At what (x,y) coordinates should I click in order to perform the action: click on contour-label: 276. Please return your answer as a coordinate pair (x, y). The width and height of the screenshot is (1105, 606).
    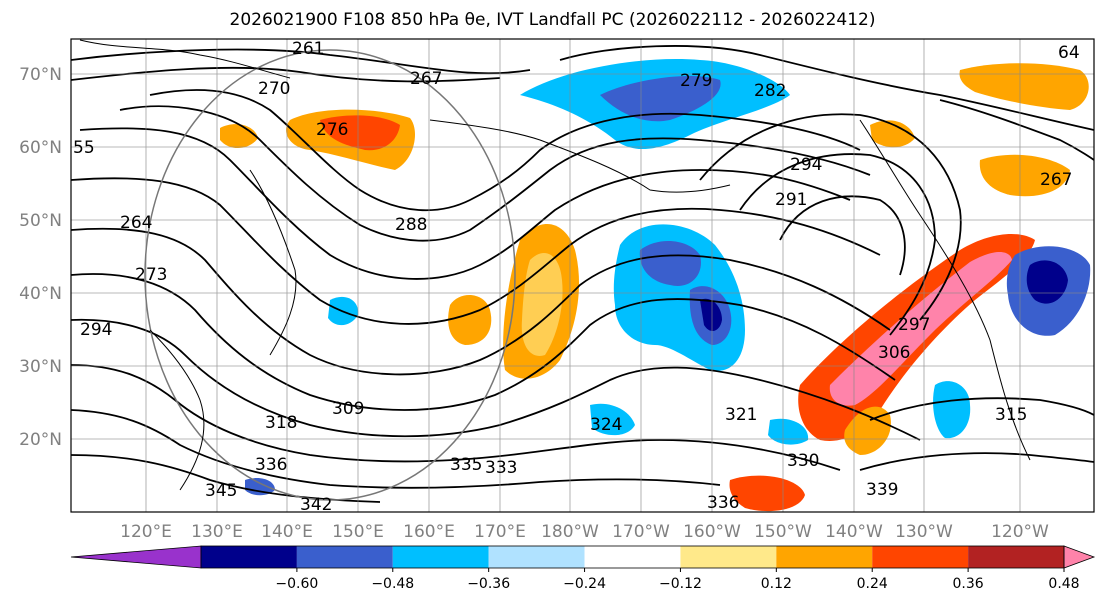
    Looking at the image, I should click on (332, 130).